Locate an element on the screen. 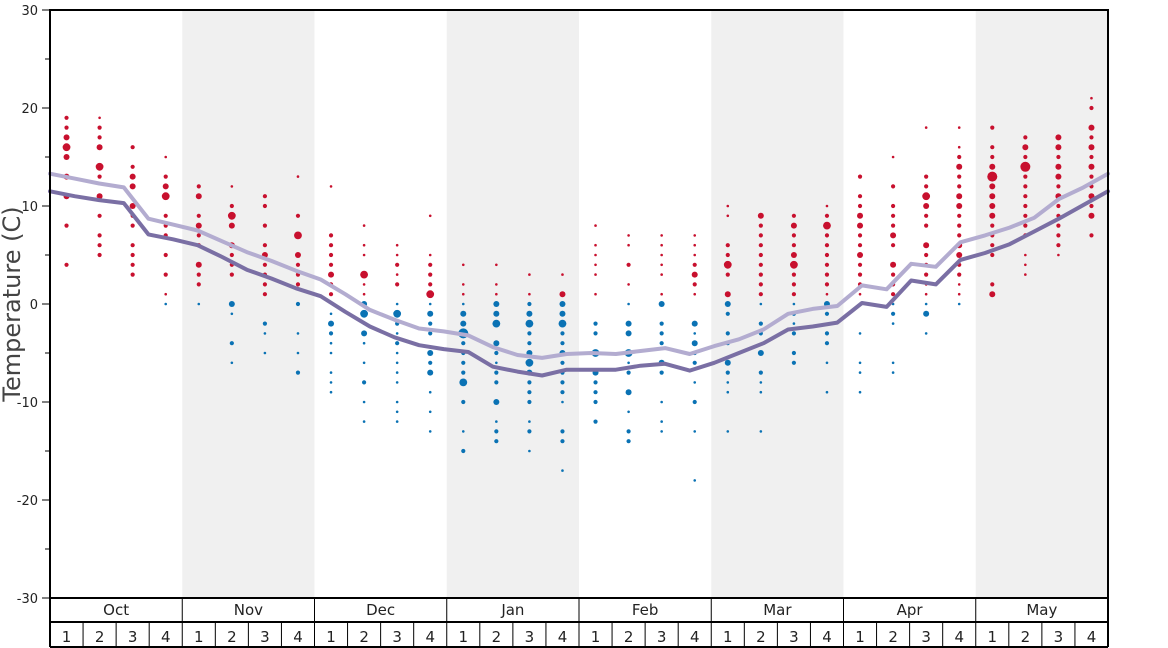  month-band-mar is located at coordinates (777, 304).